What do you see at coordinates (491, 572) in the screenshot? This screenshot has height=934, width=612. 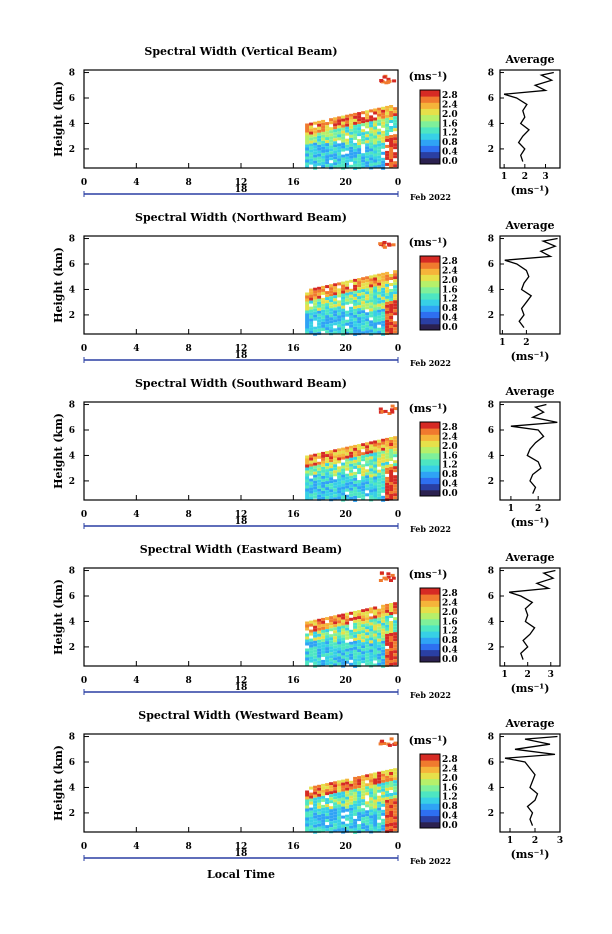 I see `avg-y-tick-label: 8` at bounding box center [491, 572].